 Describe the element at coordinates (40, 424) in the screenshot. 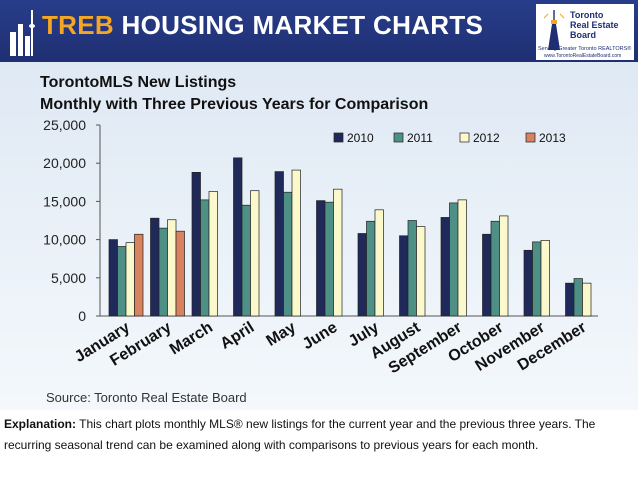

I see `explanation-label: Explanation:` at that location.